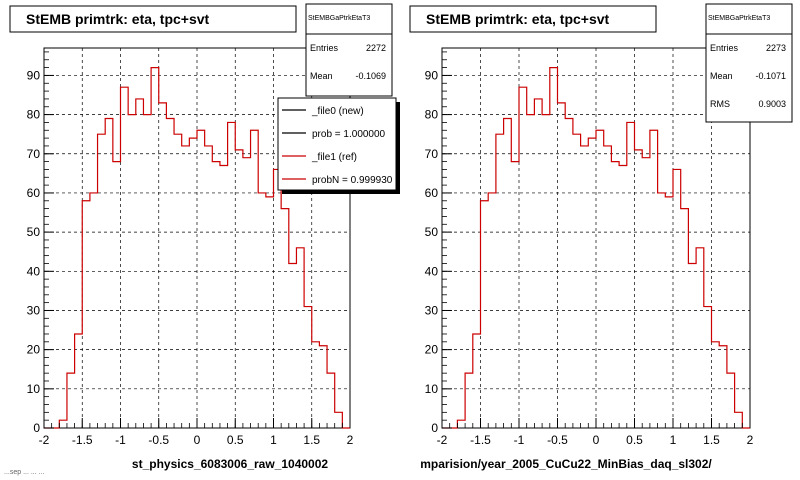 Image resolution: width=800 pixels, height=480 pixels. Describe the element at coordinates (337, 111) in the screenshot. I see `legend-label: _file0 (new)` at that location.